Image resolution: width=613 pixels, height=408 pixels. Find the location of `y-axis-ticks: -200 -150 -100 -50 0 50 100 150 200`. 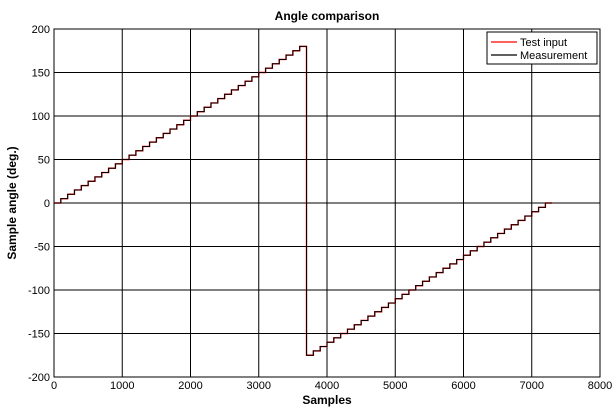

y-axis-ticks: -200 -150 -100 -50 0 50 100 150 200 is located at coordinates (39, 204).